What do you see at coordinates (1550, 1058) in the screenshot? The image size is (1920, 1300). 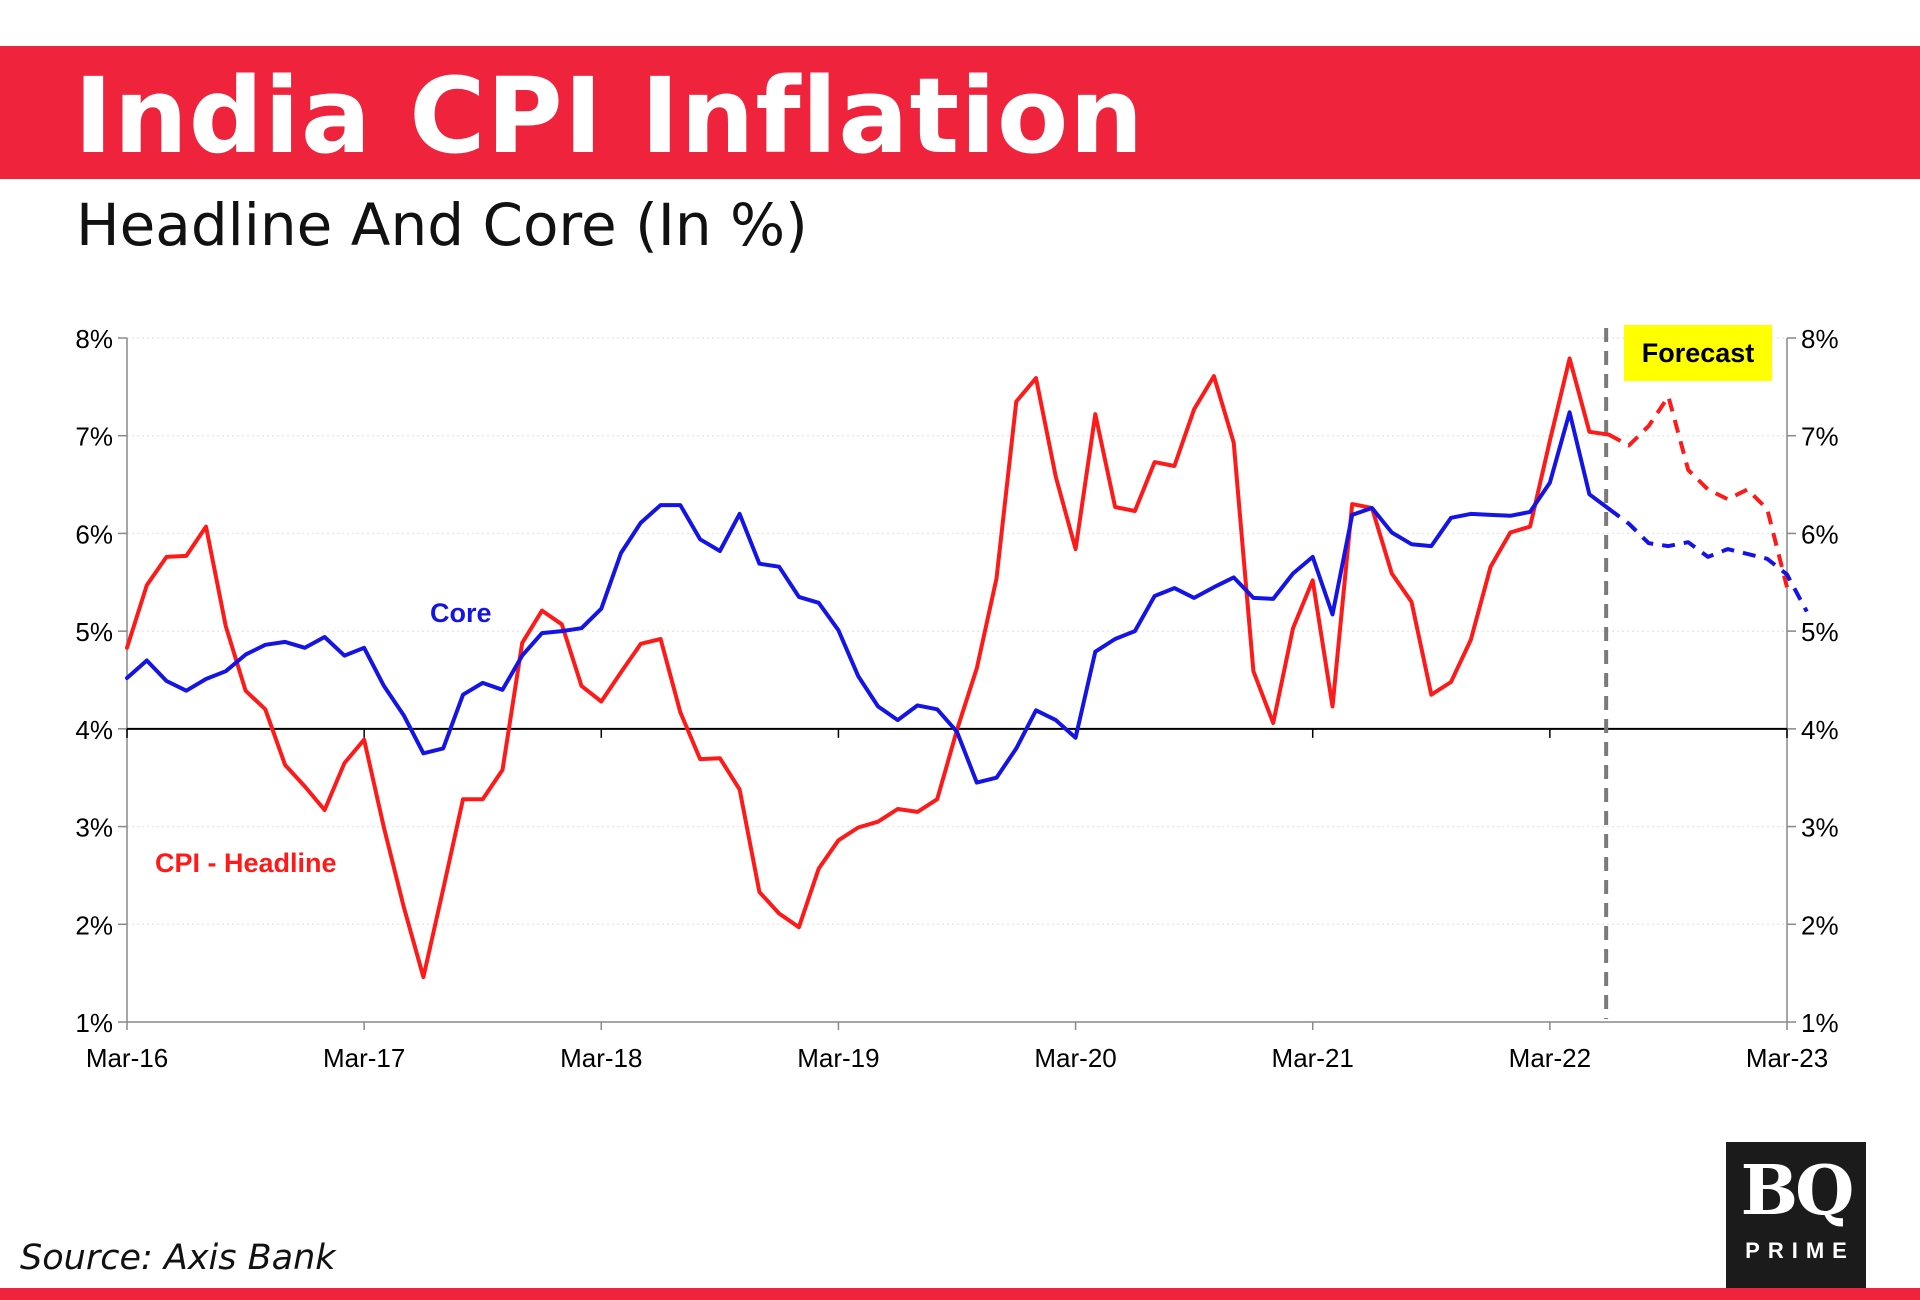 I see `x-tick-label: Mar-22` at bounding box center [1550, 1058].